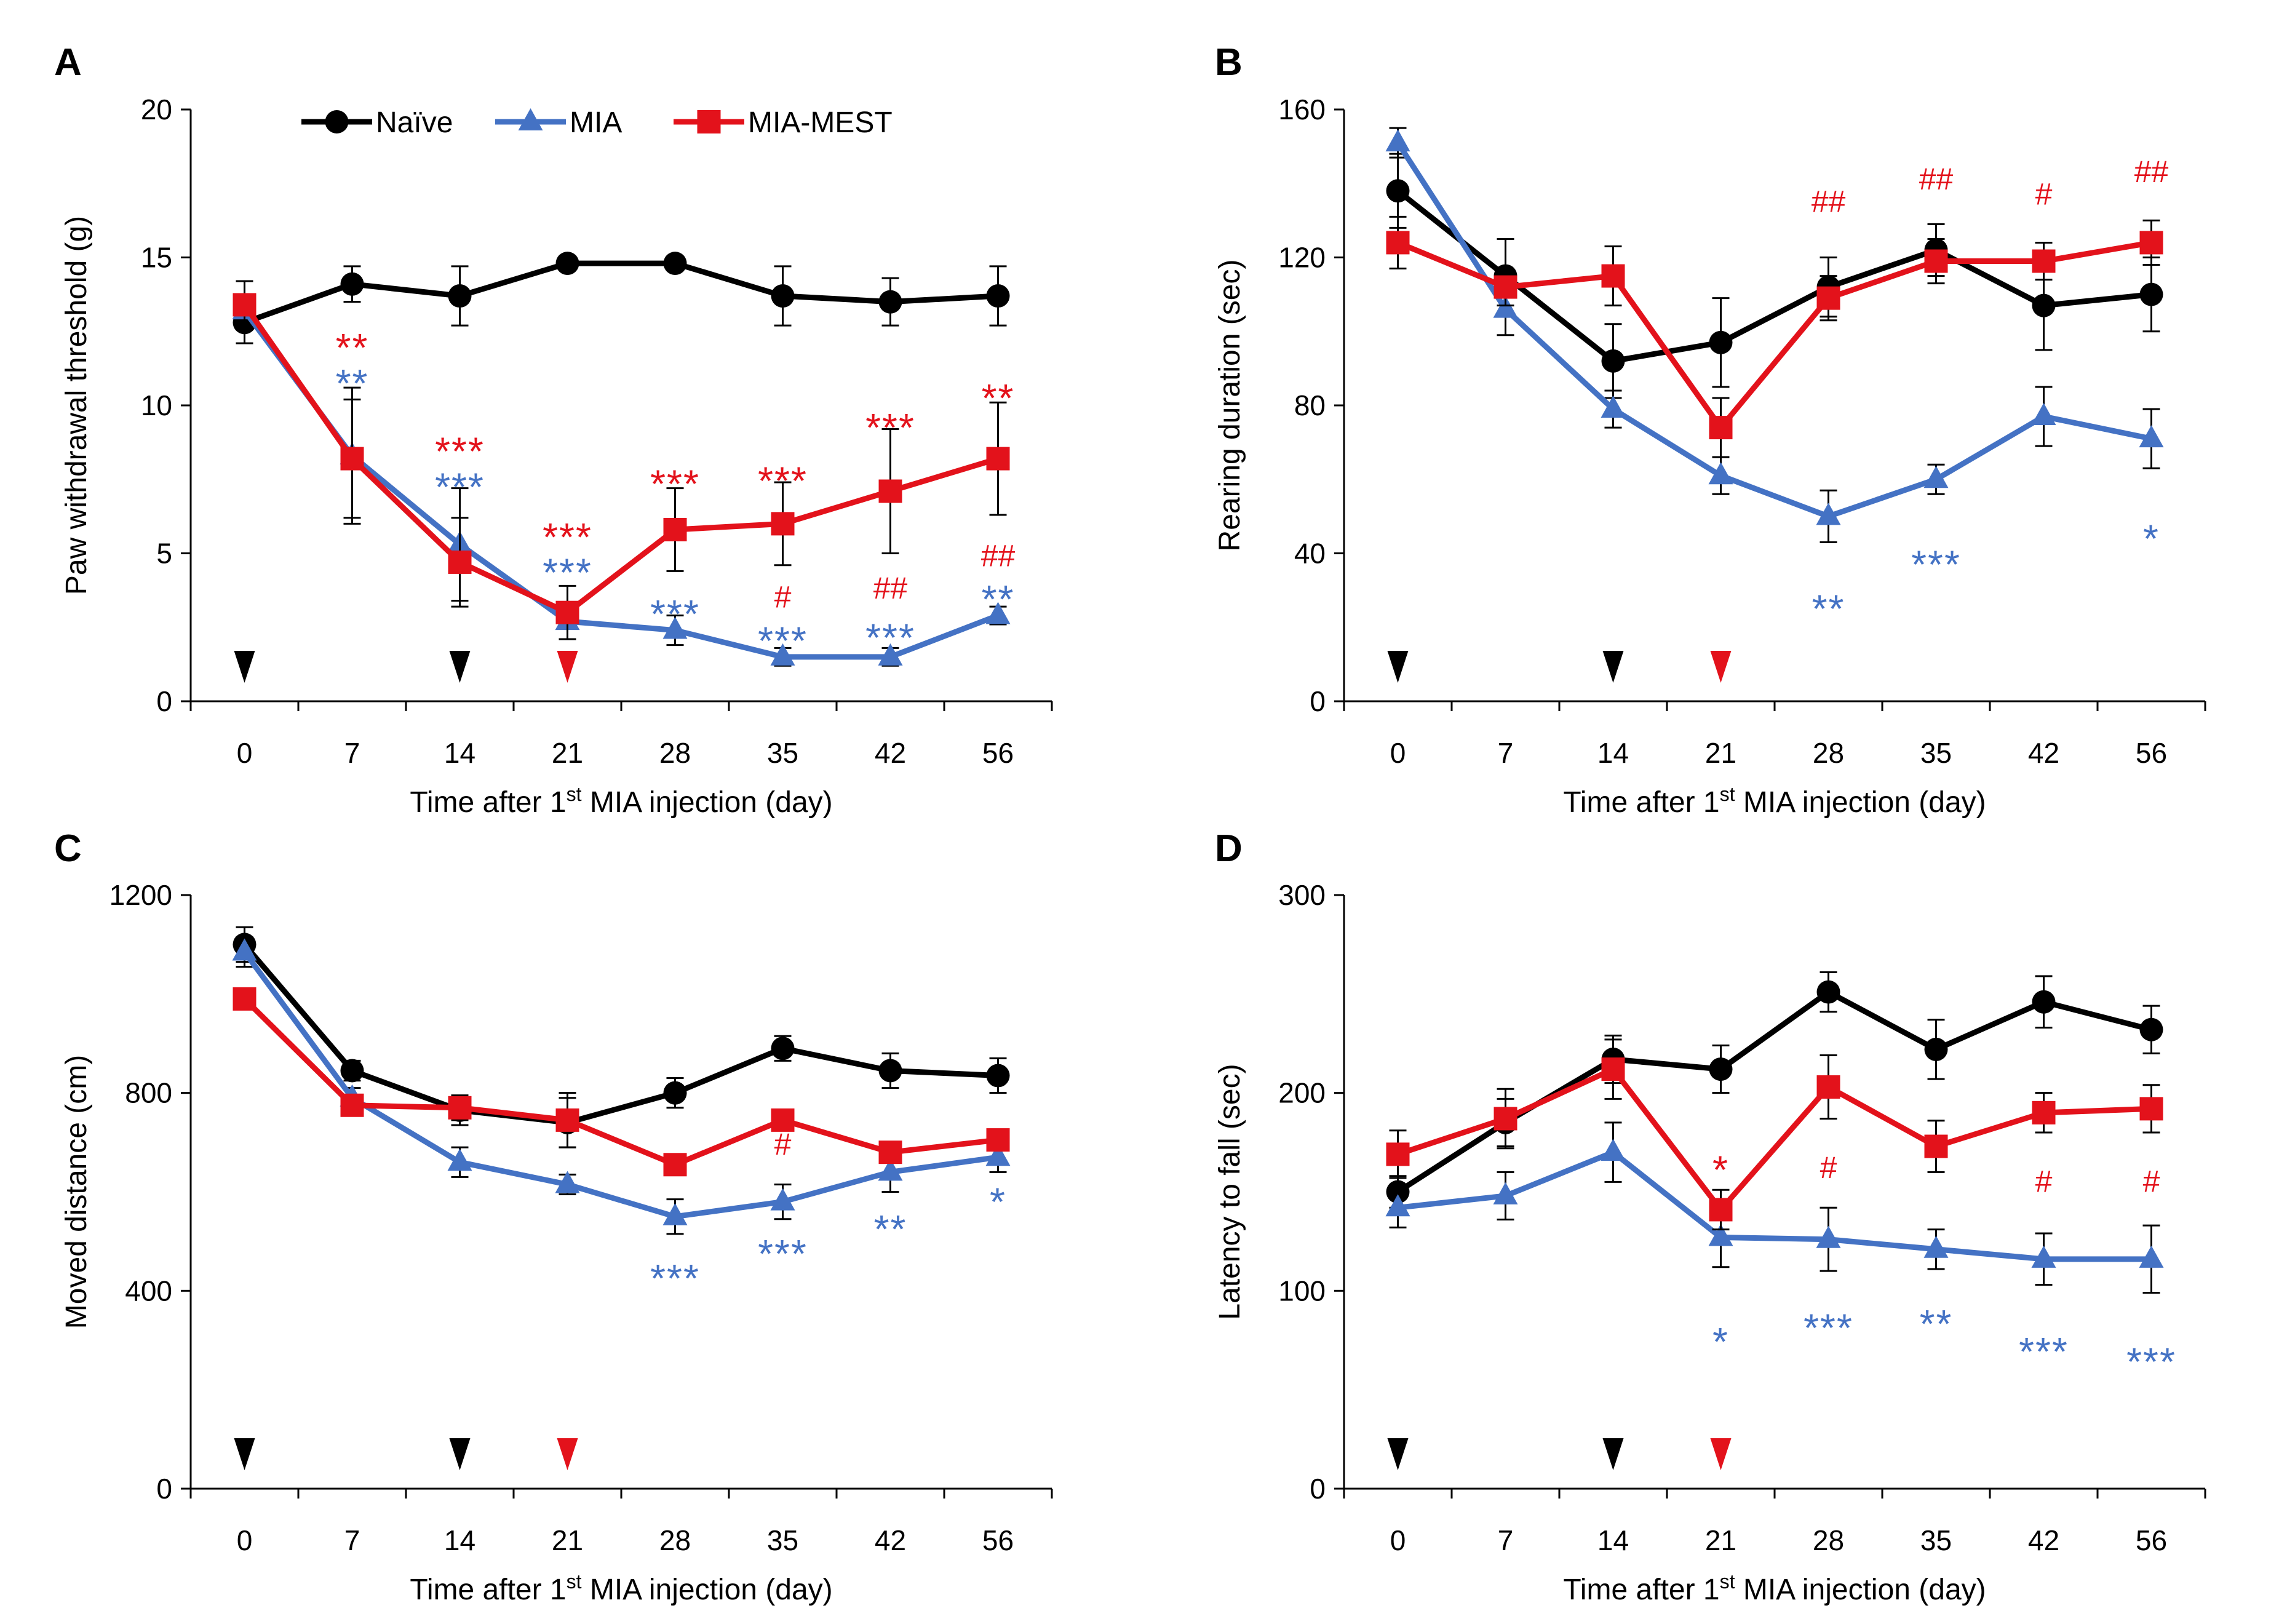 The image size is (2279, 1624). What do you see at coordinates (414, 122) in the screenshot?
I see `legend-label-naive: Naïve` at bounding box center [414, 122].